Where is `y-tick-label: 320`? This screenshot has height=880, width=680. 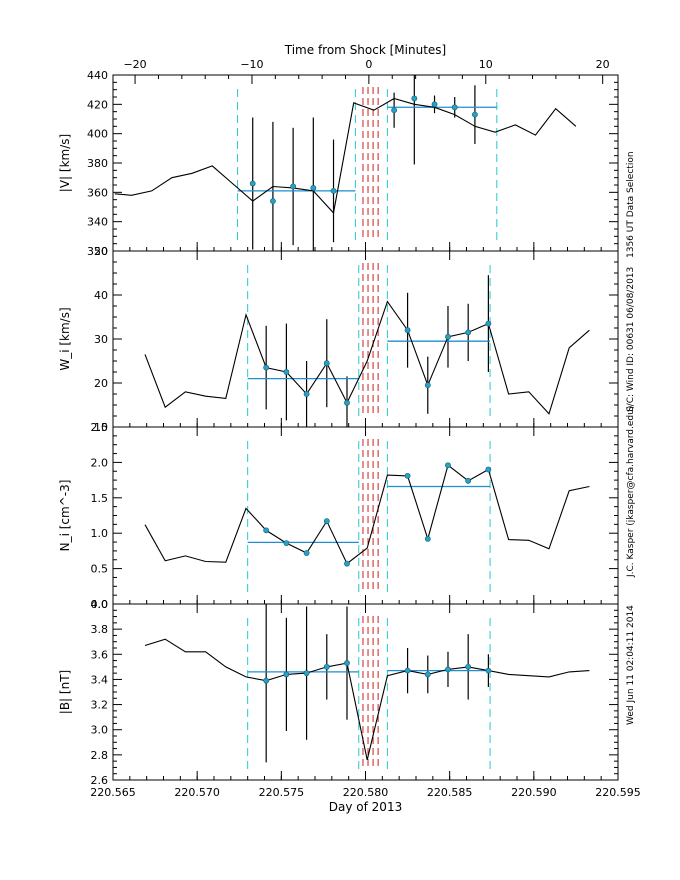
y-tick-label: 320 is located at coordinates (97, 251).